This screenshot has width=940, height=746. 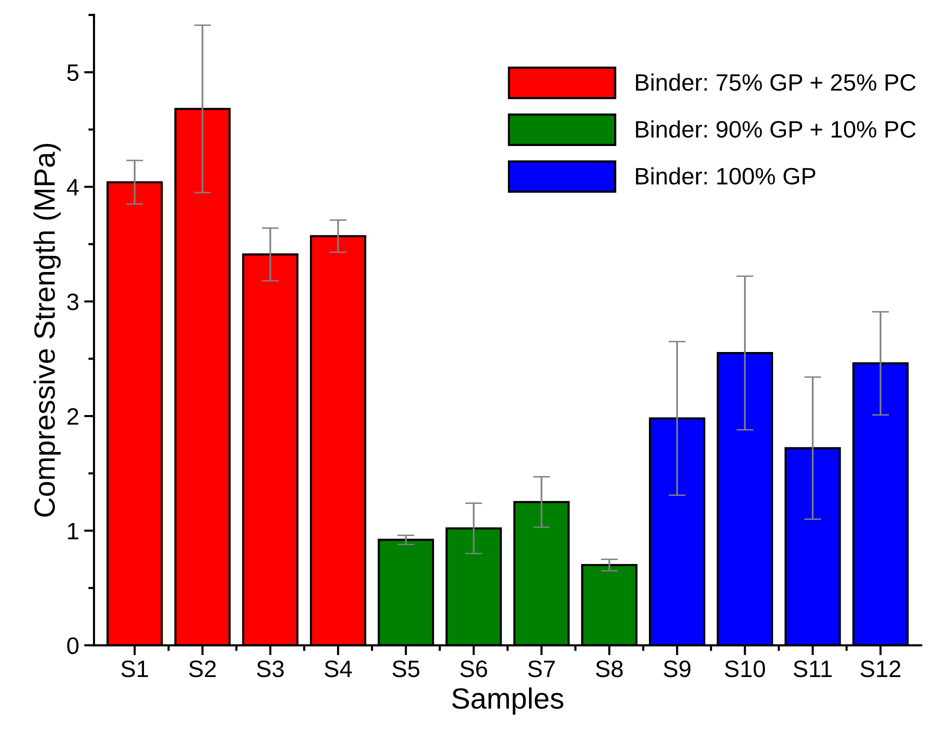 I want to click on x-tick-label: S2, so click(x=202, y=669).